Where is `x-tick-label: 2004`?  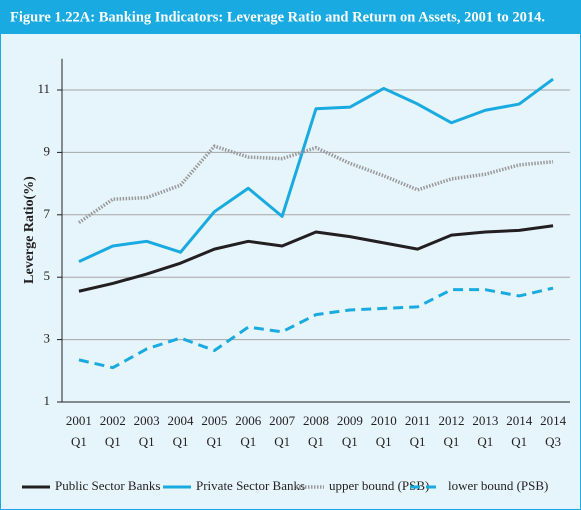 x-tick-label: 2004 is located at coordinates (181, 420).